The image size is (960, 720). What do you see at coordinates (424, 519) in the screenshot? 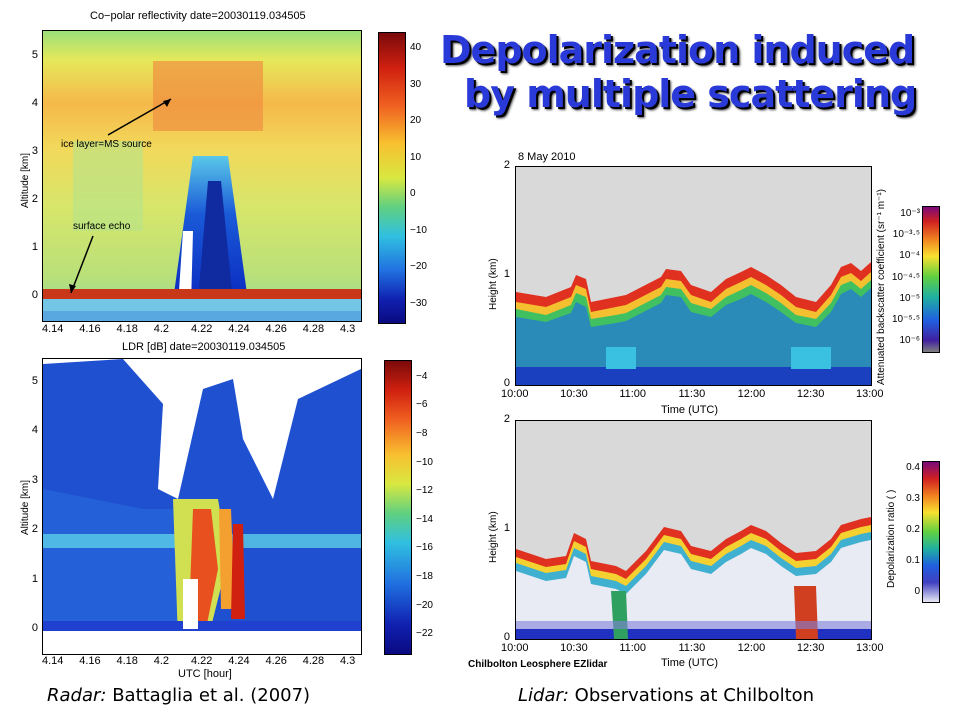
I see `colorbar-tick-label: −14` at bounding box center [424, 519].